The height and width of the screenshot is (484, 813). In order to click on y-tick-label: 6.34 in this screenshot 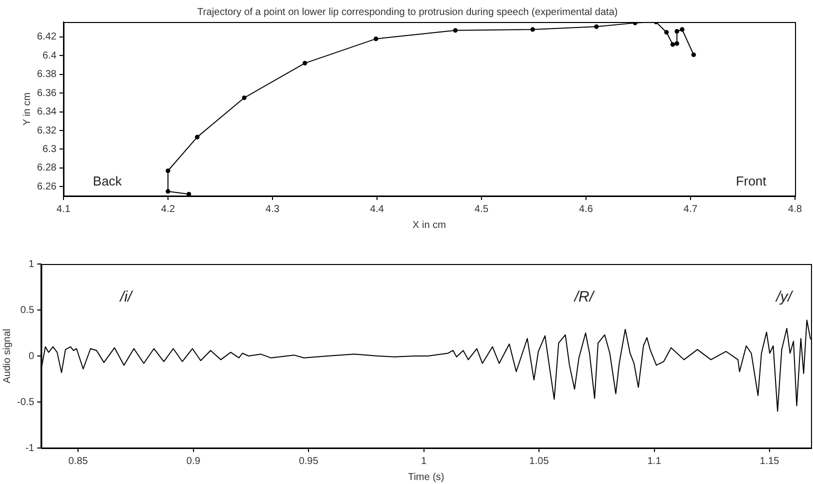, I will do `click(46, 112)`.